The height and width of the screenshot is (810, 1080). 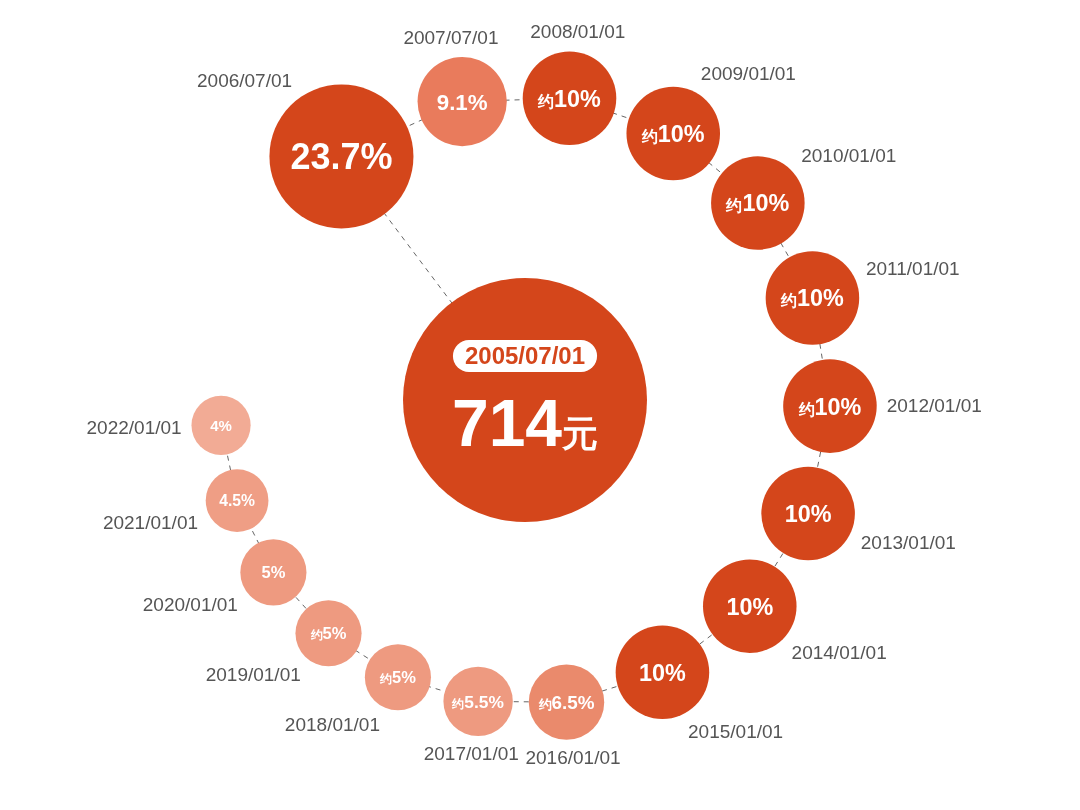 What do you see at coordinates (150, 522) in the screenshot?
I see `category-label: 2021/01/01` at bounding box center [150, 522].